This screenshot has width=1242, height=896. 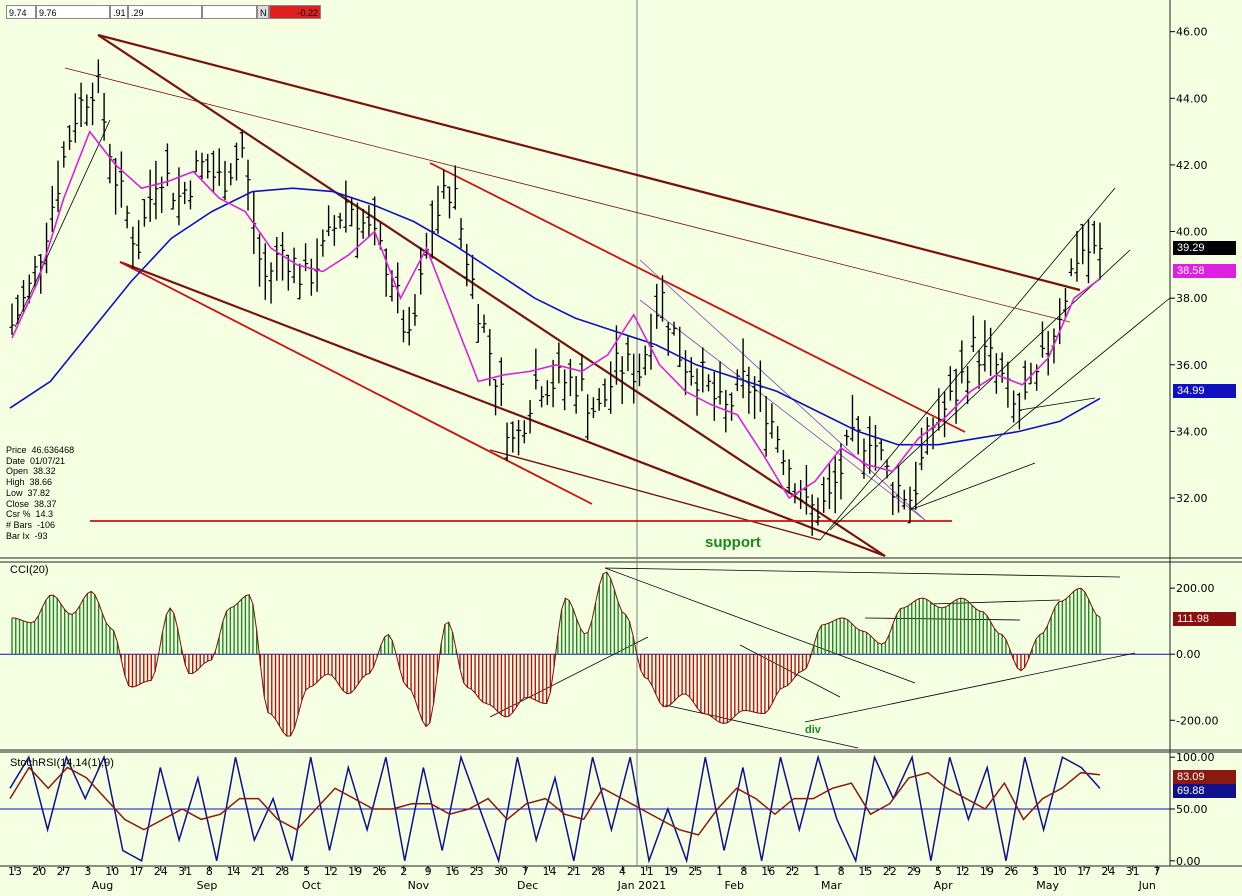 What do you see at coordinates (1195, 588) in the screenshot?
I see `cci-y-label: 200.00` at bounding box center [1195, 588].